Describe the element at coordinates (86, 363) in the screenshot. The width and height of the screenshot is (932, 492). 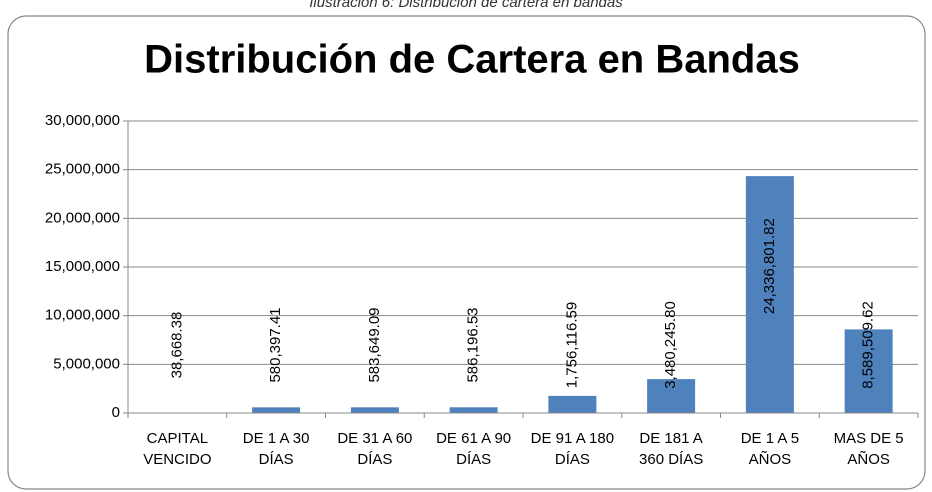
I see `y-tick-label: 5,000,000` at that location.